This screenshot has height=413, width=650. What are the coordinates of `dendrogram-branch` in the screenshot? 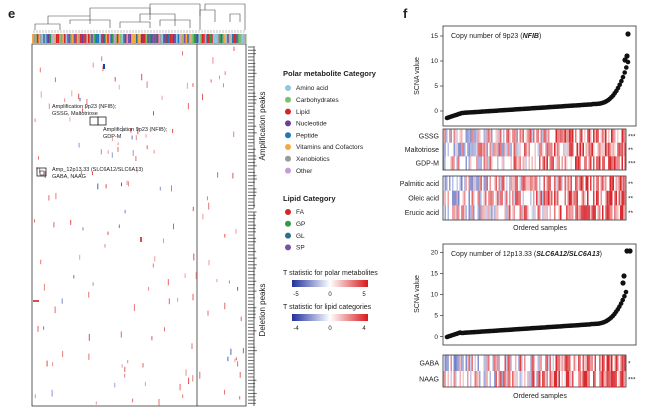 It's located at (225, 16).